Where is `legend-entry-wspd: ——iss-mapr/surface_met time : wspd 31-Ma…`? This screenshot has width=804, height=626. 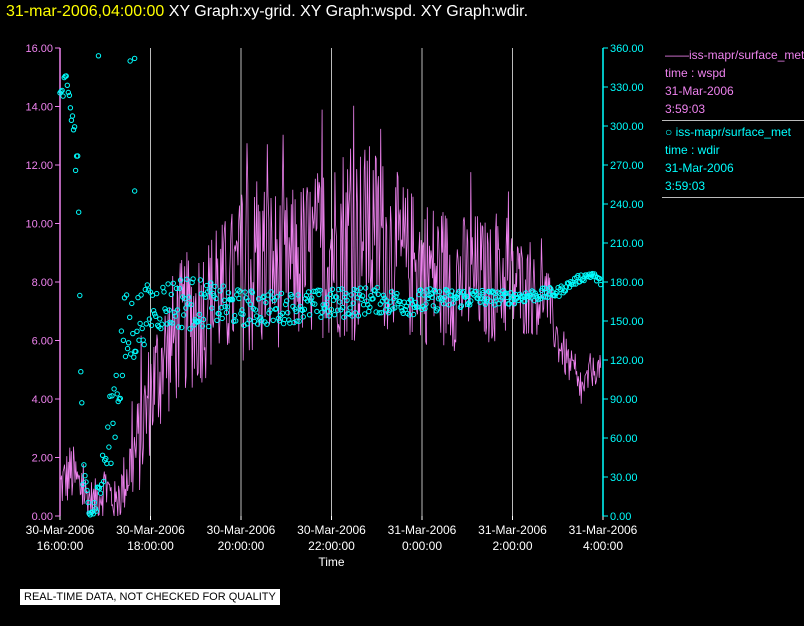 legend-entry-wspd: ——iss-mapr/surface_met time : wspd 31-Ma… is located at coordinates (733, 83).